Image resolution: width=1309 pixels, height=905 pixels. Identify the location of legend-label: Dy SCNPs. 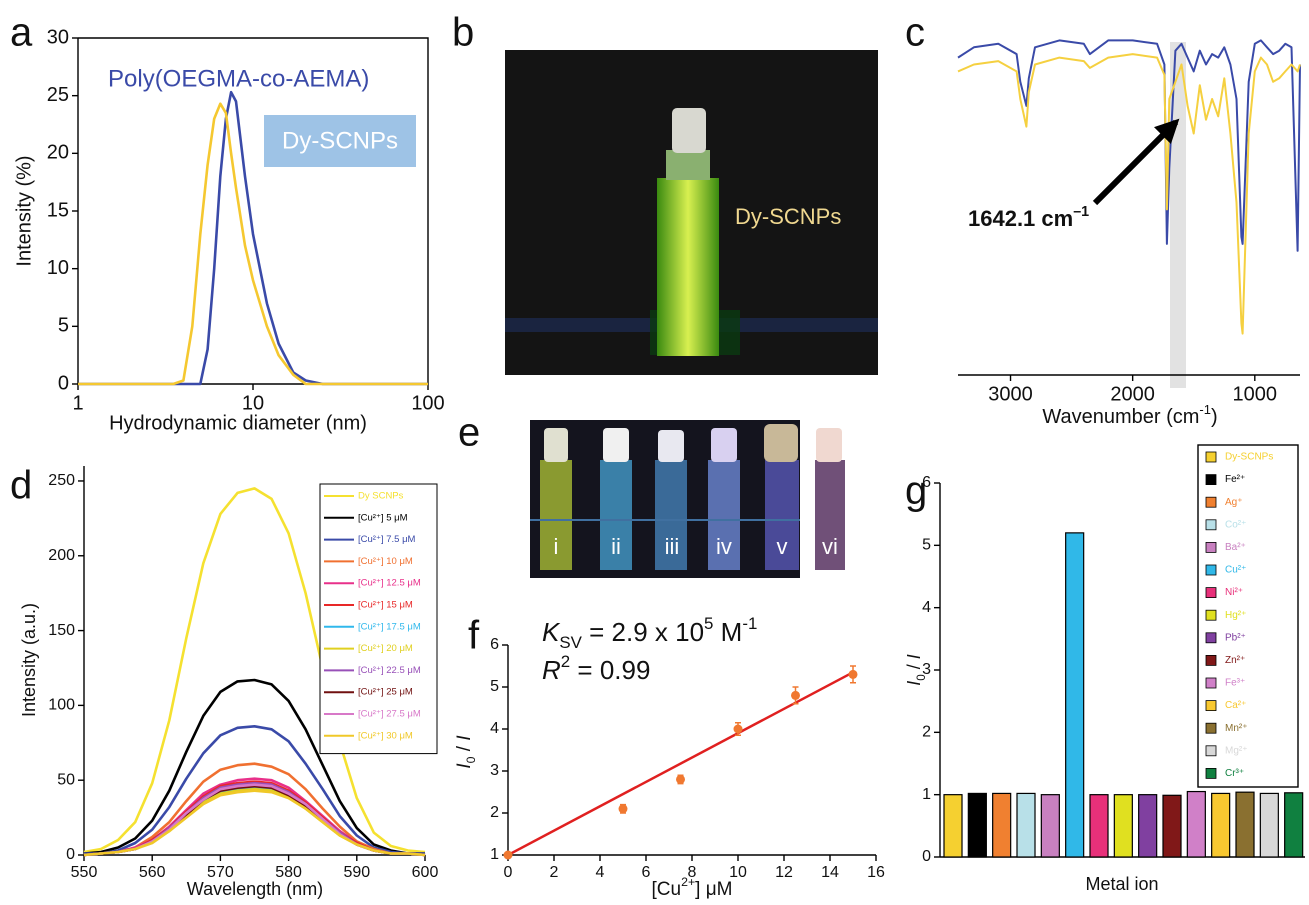
(381, 496).